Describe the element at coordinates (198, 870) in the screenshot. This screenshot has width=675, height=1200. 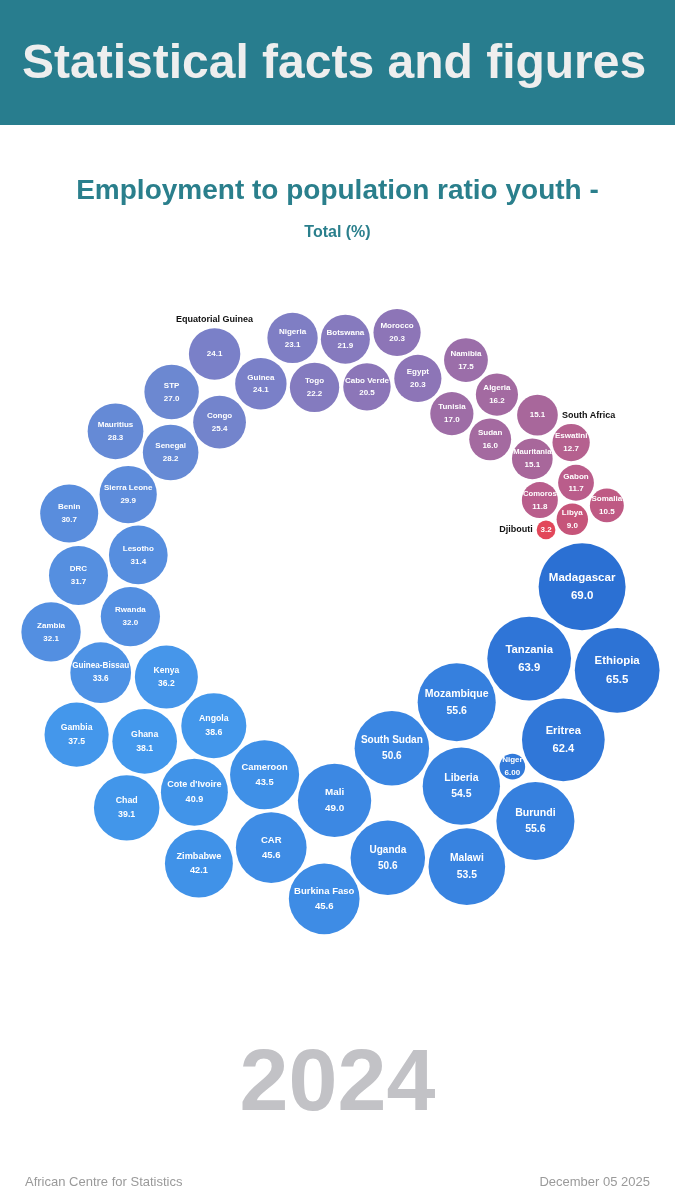
I see `data-label: 42.1` at that location.